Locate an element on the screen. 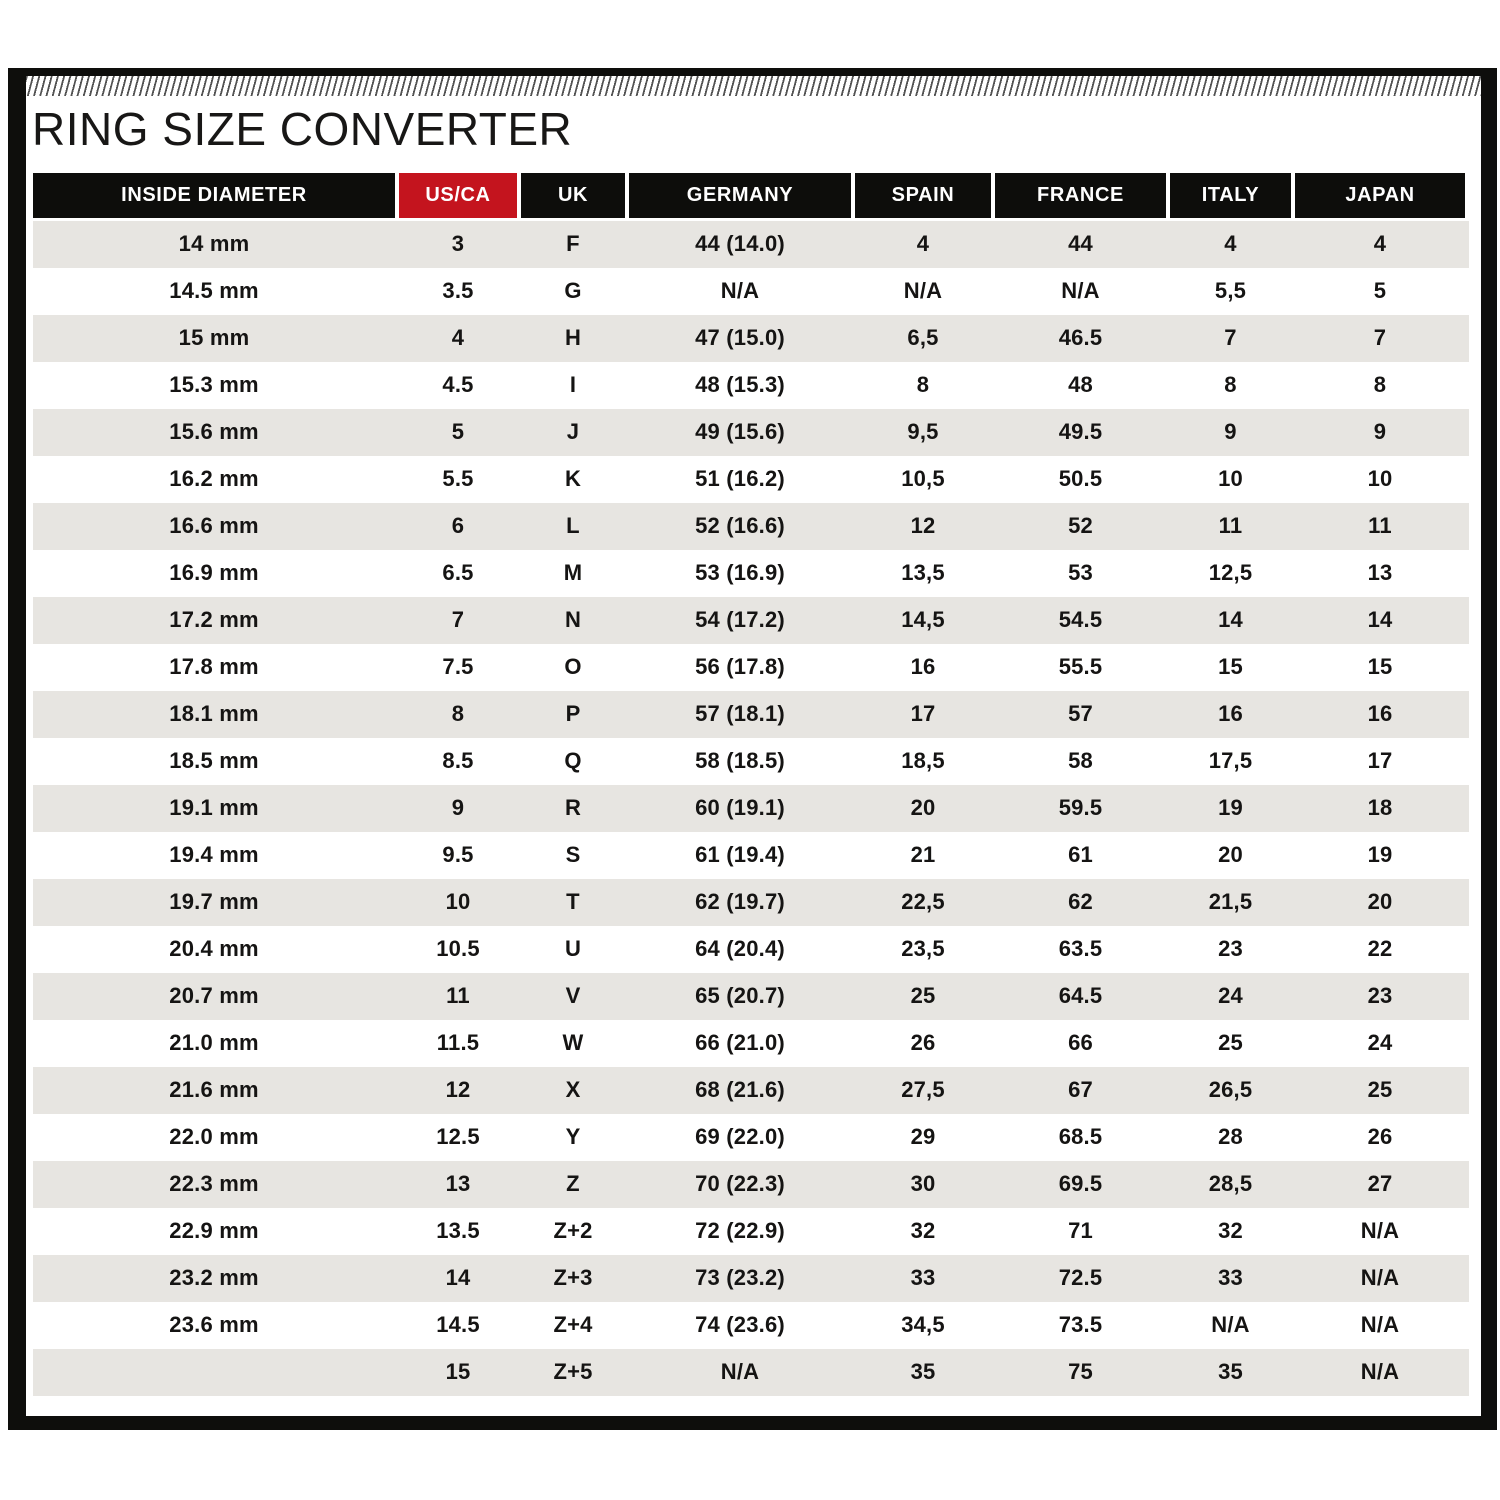 This screenshot has width=1500, height=1500. table-cell-france: 52 is located at coordinates (1080, 526).